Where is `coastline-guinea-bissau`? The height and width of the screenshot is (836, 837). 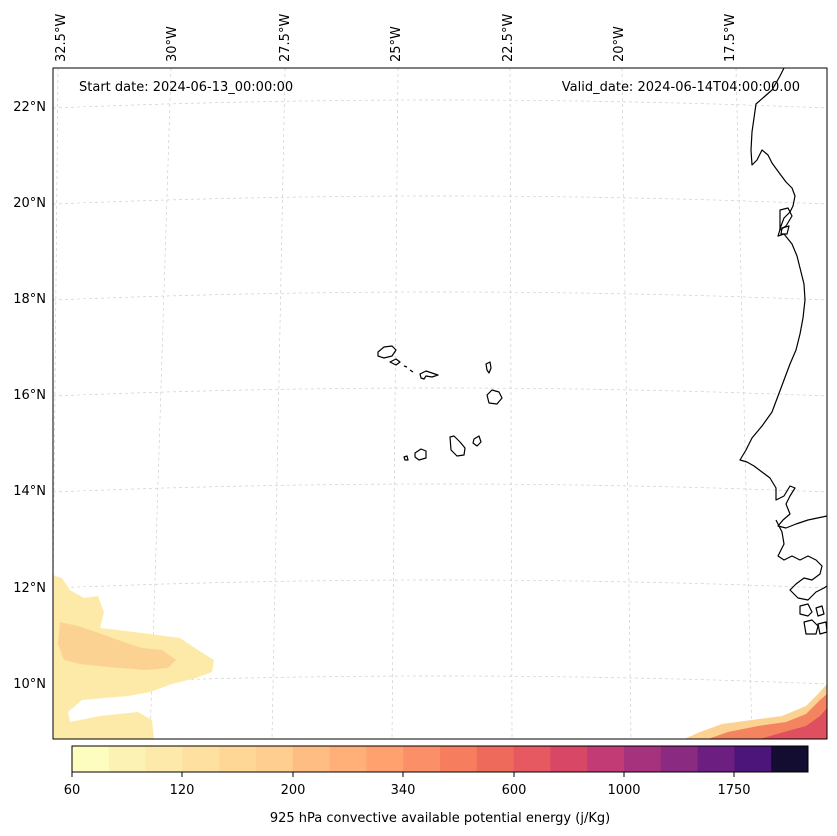 coastline-guinea-bissau is located at coordinates (801, 560).